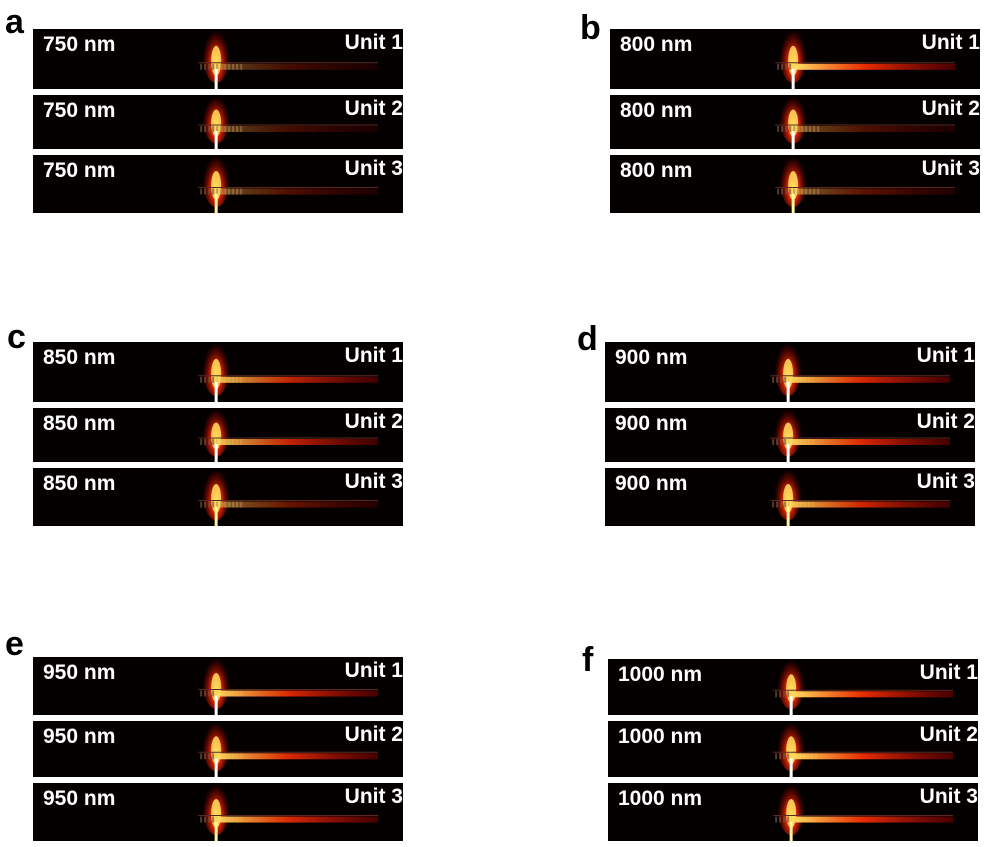  I want to click on field-strip-unit-2: 850 nm Unit 2, so click(218, 435).